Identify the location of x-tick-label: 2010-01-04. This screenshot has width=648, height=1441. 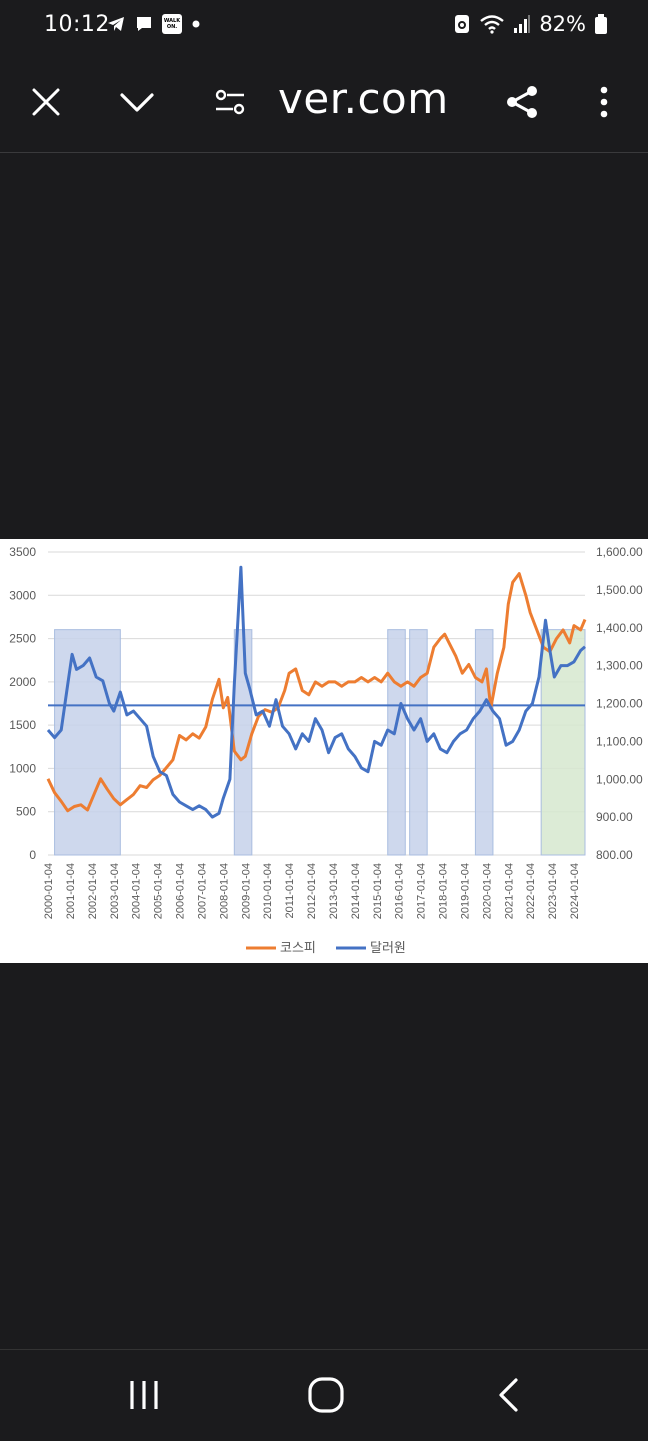
(268, 891).